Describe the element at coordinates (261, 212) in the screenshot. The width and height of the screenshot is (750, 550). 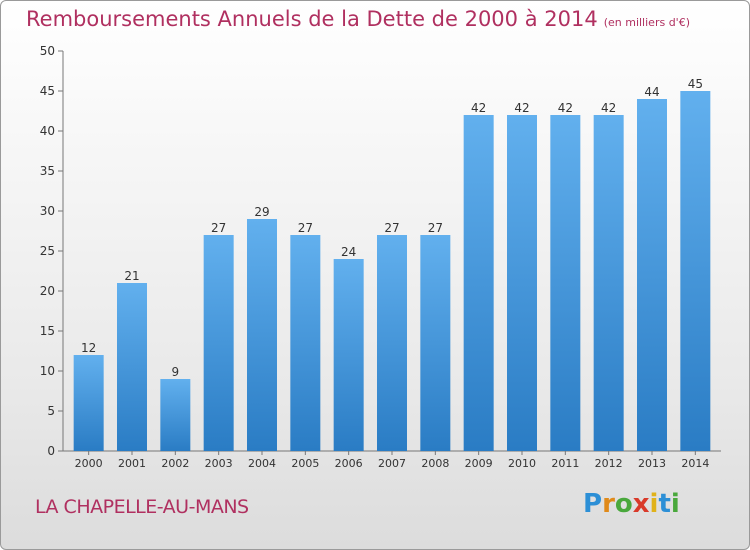
I see `bar-value-label: 29` at that location.